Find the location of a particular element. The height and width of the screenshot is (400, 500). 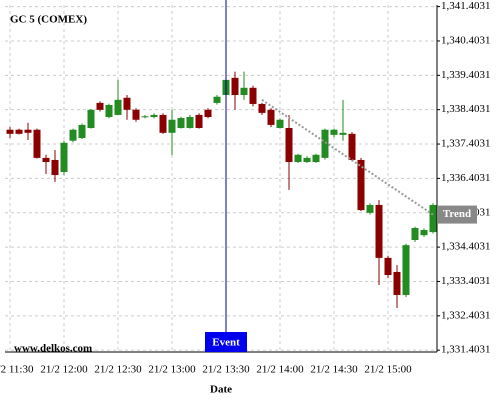

y-tick-label: 1,338.4031 is located at coordinates (466, 109).